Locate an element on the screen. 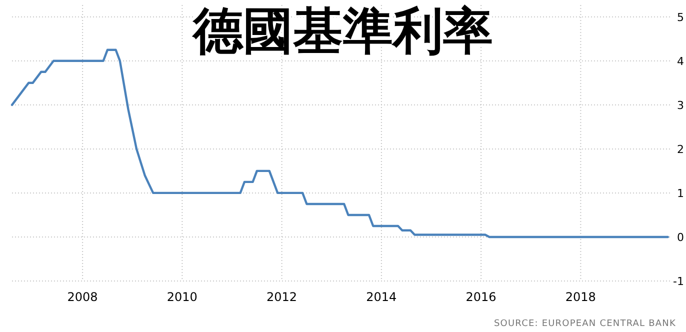 The height and width of the screenshot is (332, 686). y-tick-label: 4 is located at coordinates (680, 61).